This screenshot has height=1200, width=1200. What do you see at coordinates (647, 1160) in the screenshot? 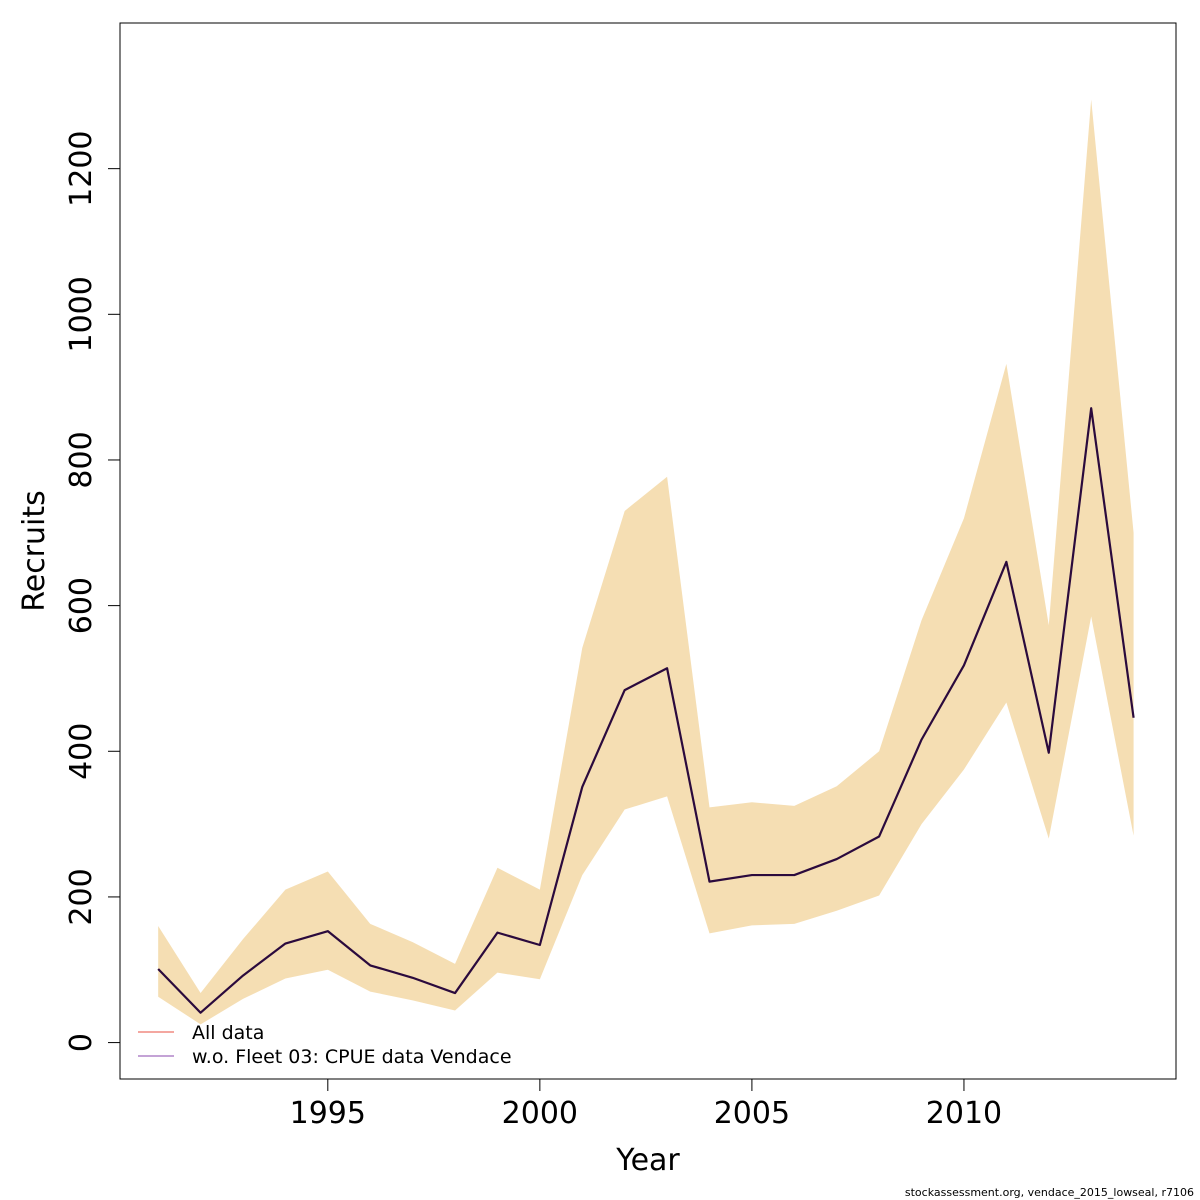
I see `x-axis-title: Year` at bounding box center [647, 1160].